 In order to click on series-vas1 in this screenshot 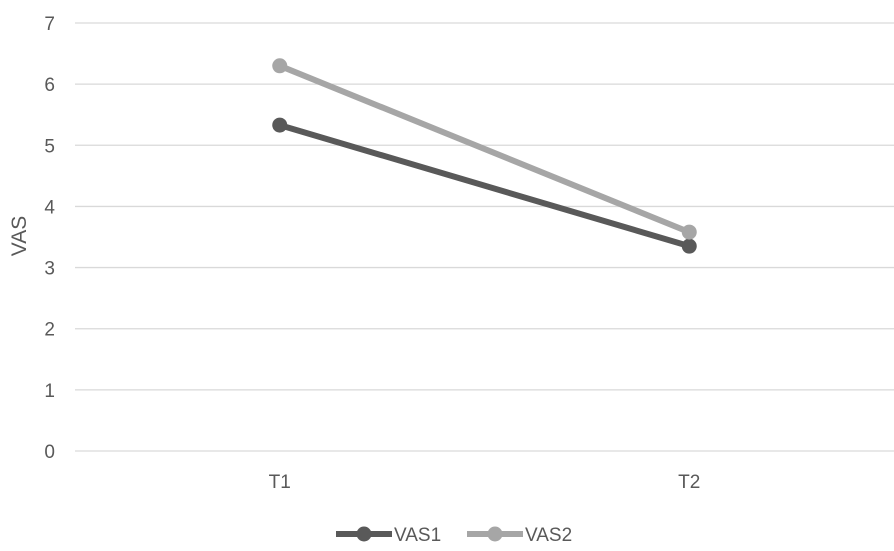, I will do `click(484, 185)`.